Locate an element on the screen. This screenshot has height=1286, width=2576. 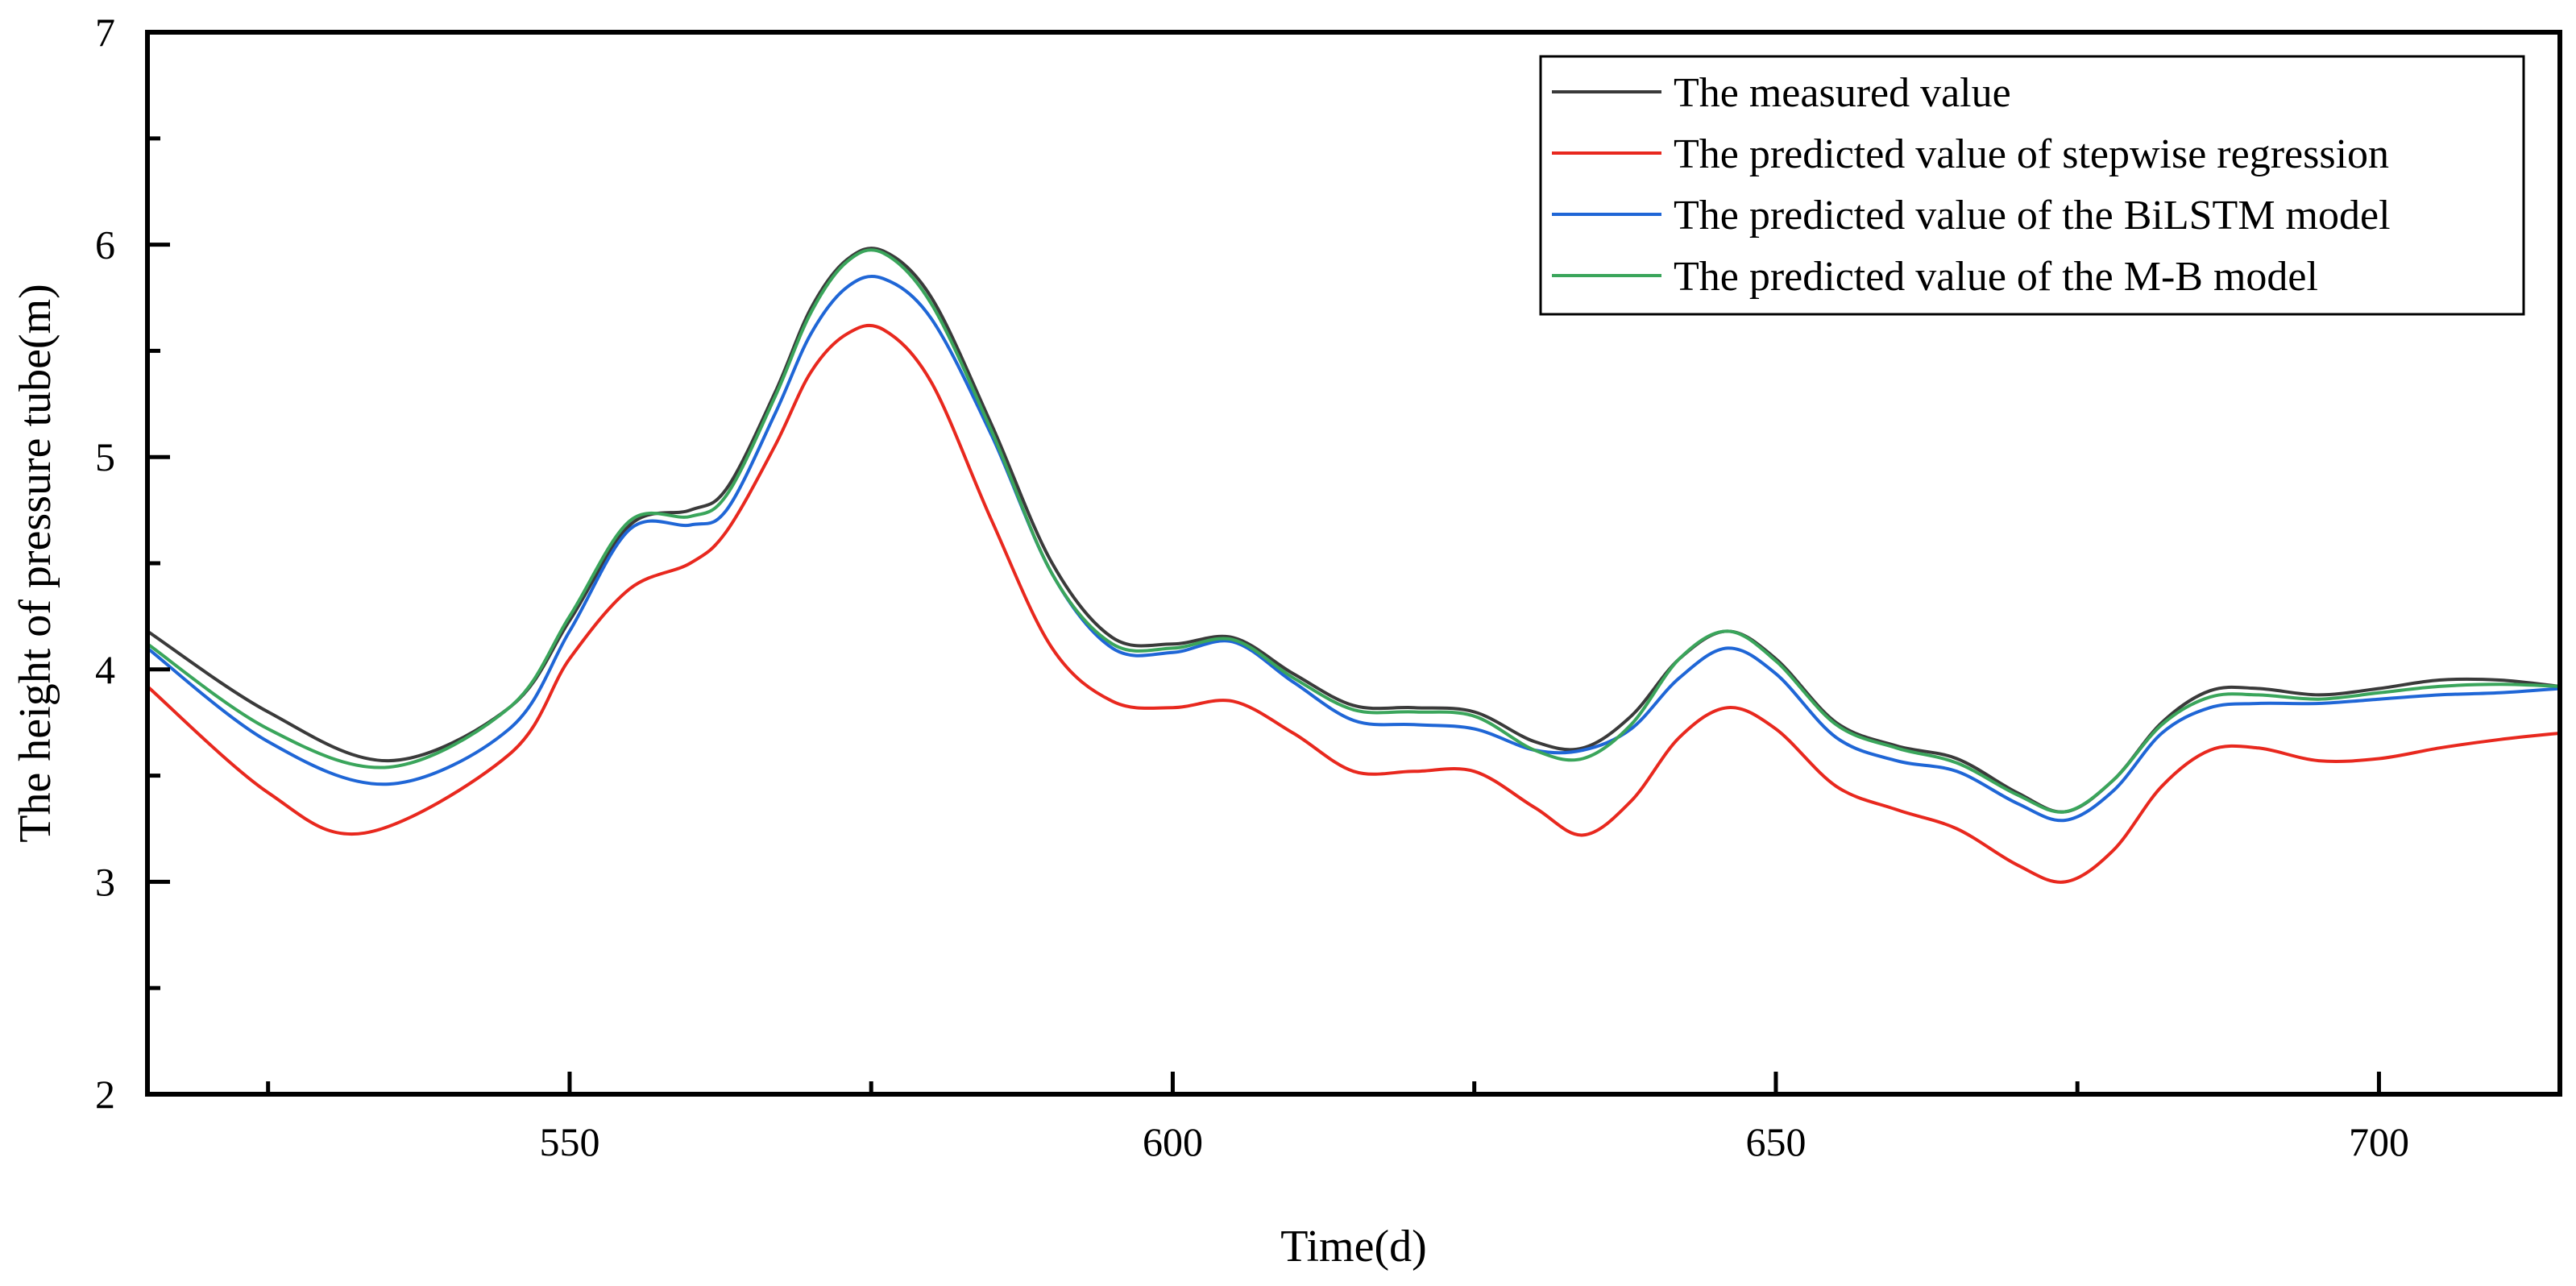
x-tick-label: 650 is located at coordinates (1775, 1141).